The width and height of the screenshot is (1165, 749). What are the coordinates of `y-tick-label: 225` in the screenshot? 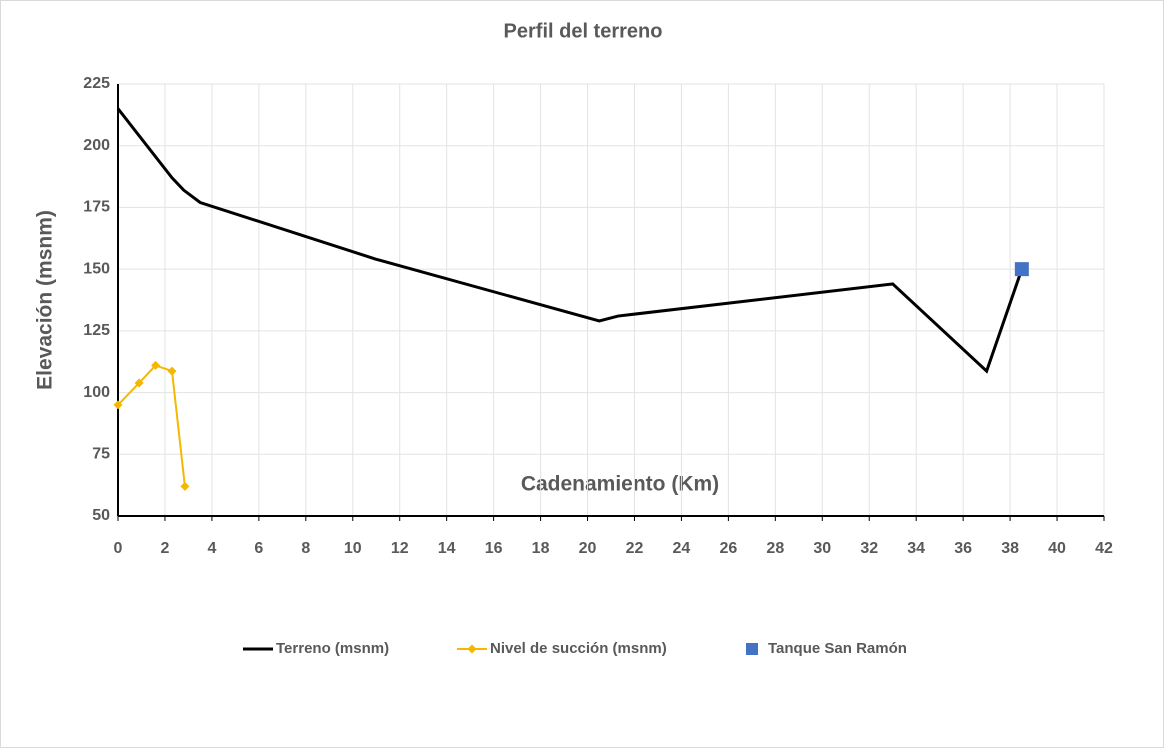 It's located at (96, 83).